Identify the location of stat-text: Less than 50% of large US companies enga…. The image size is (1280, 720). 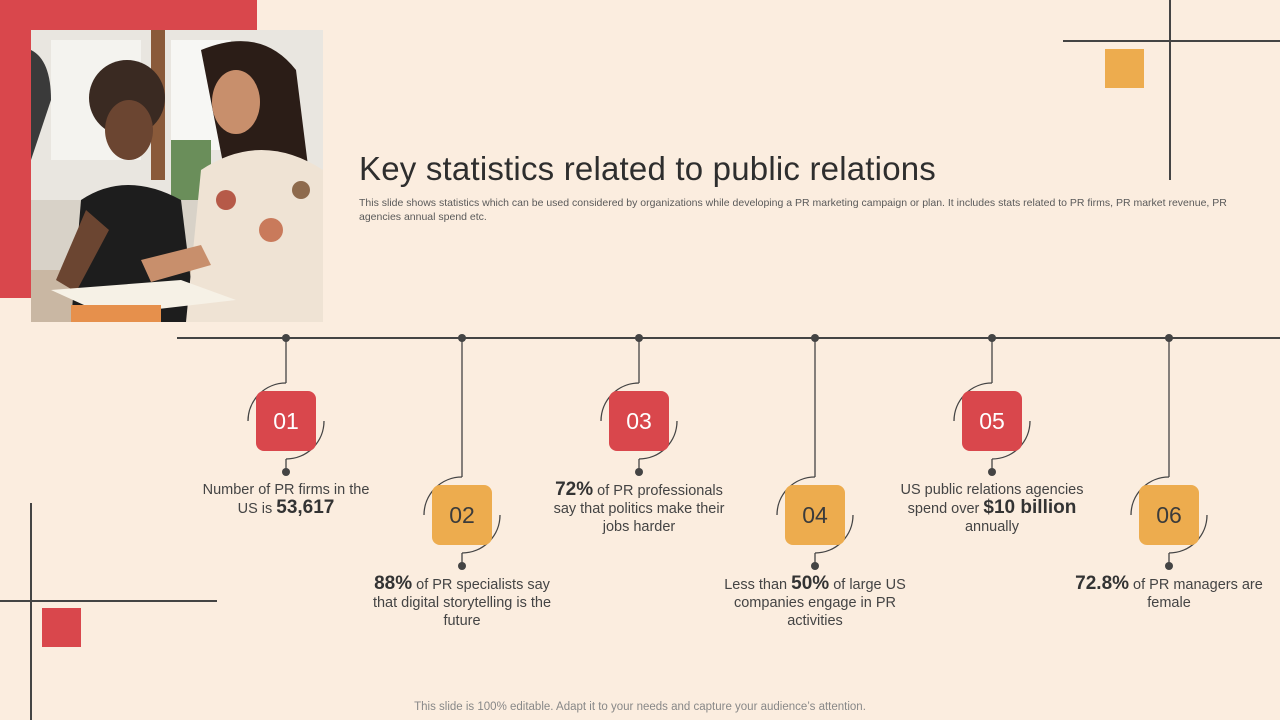
(815, 601).